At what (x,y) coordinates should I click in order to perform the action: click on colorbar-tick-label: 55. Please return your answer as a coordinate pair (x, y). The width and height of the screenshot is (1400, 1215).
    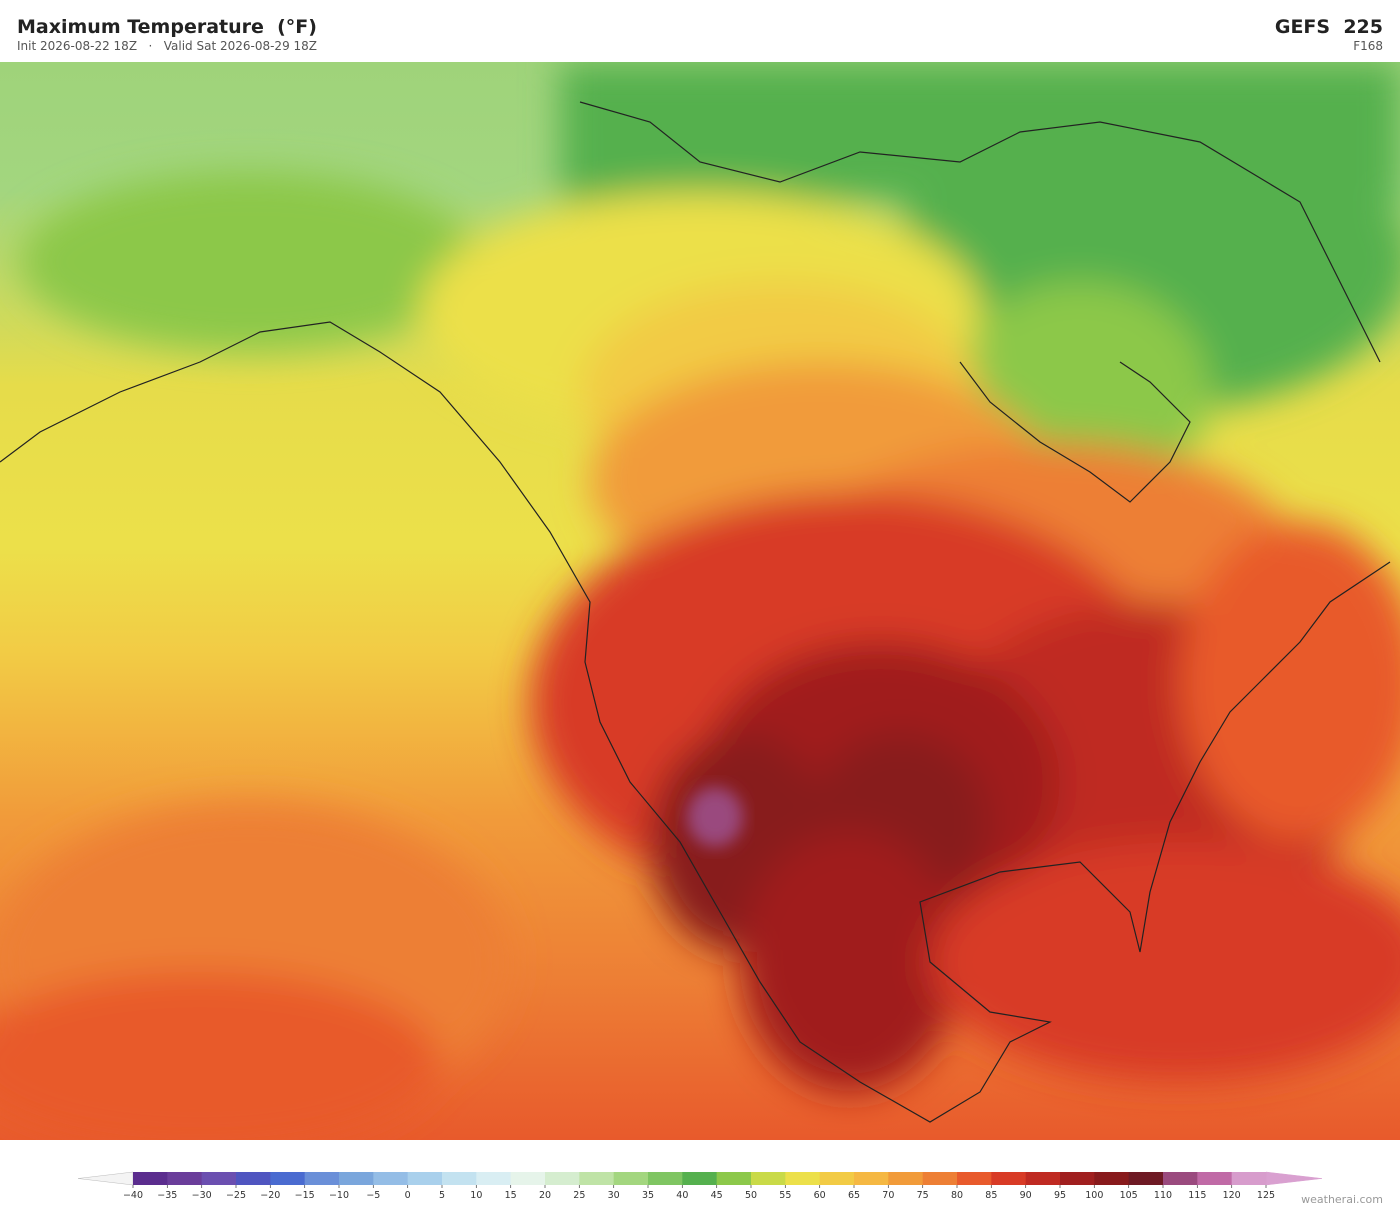
    Looking at the image, I should click on (785, 1195).